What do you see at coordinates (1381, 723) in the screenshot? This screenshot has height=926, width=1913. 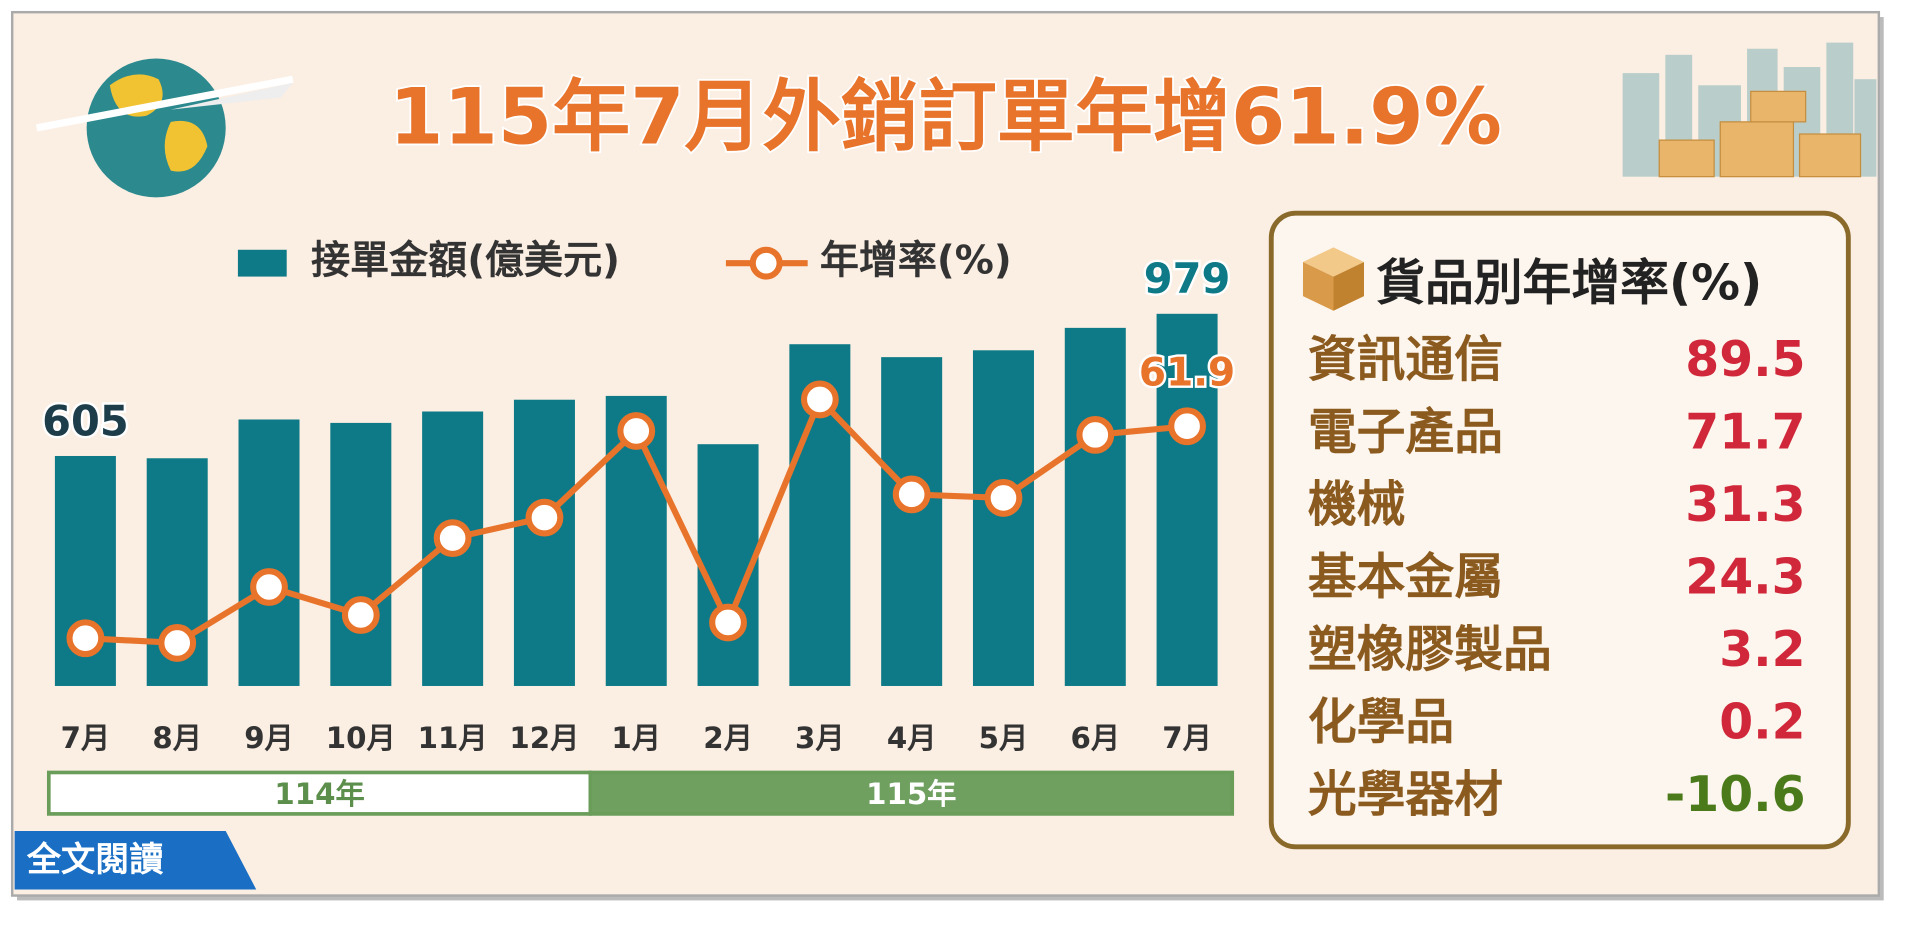 I see `product-name: 化學品` at bounding box center [1381, 723].